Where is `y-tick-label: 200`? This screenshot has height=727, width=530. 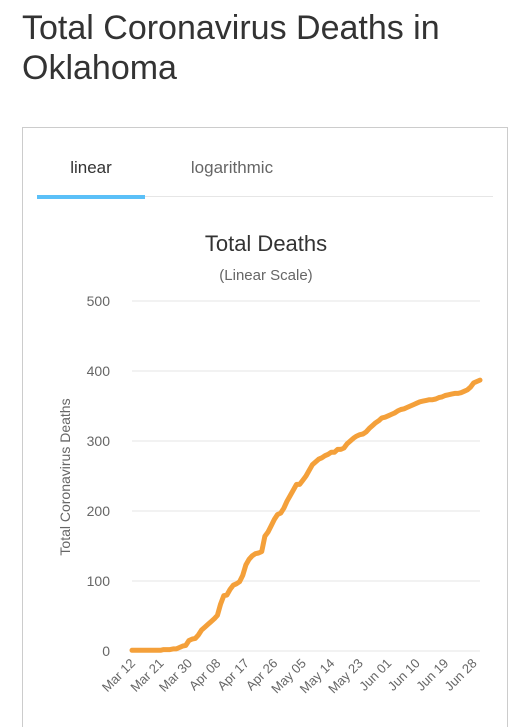 y-tick-label: 200 is located at coordinates (99, 511).